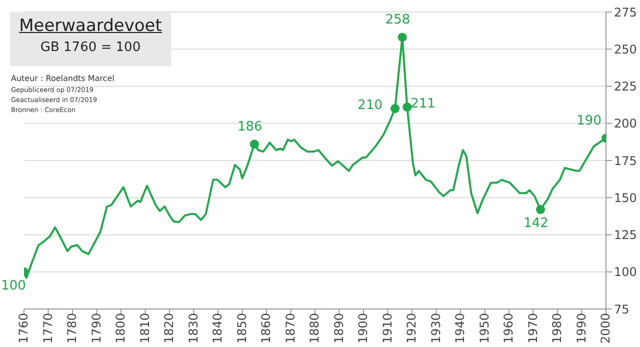 This screenshot has width=640, height=347. Describe the element at coordinates (363, 328) in the screenshot. I see `x-tick-label: 1900` at that location.